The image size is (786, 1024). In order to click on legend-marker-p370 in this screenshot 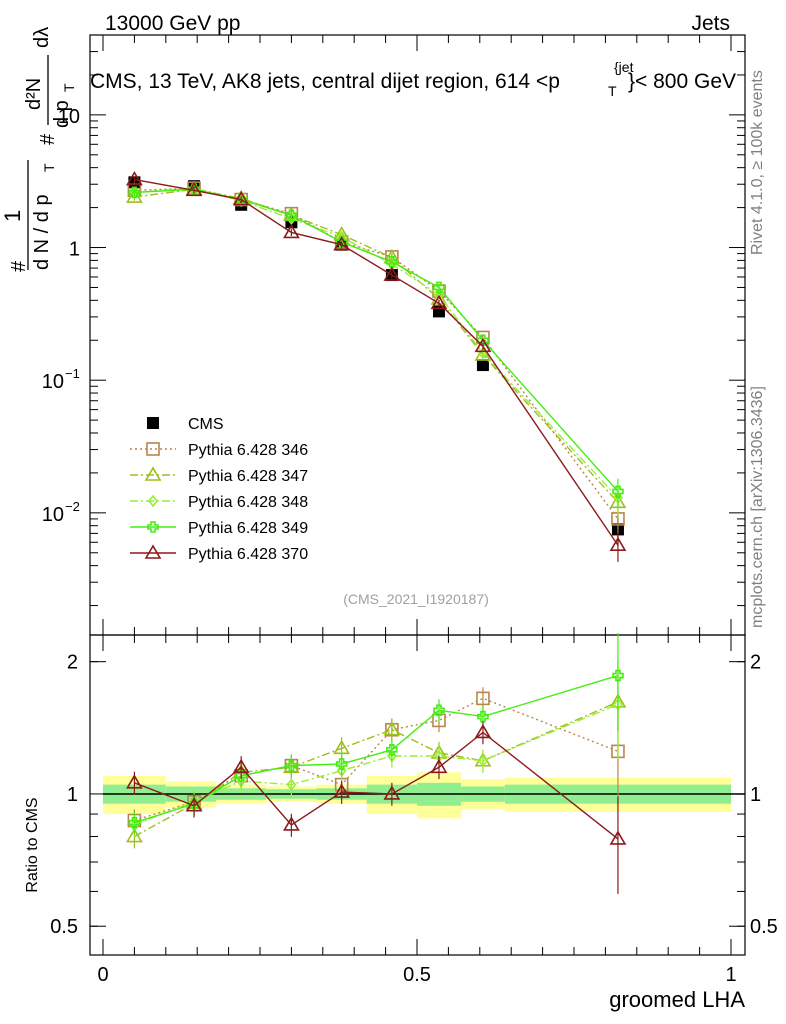, I will do `click(153, 551)`.